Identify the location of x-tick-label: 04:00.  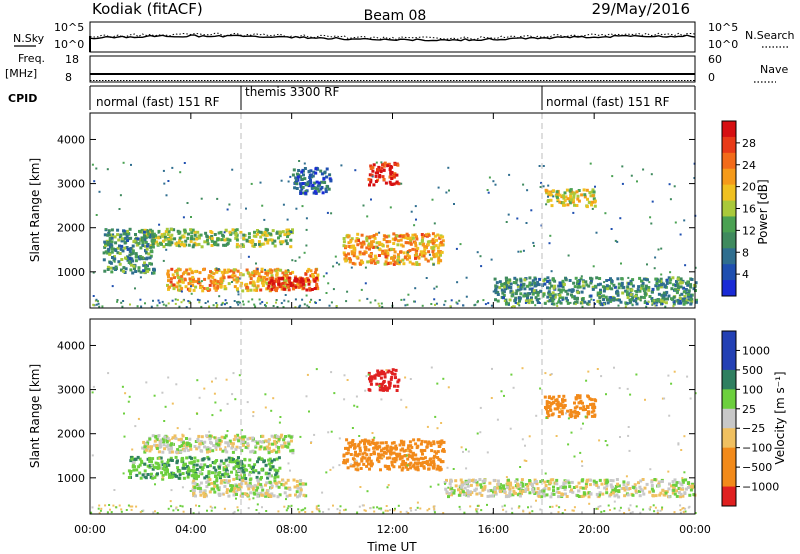
(191, 529).